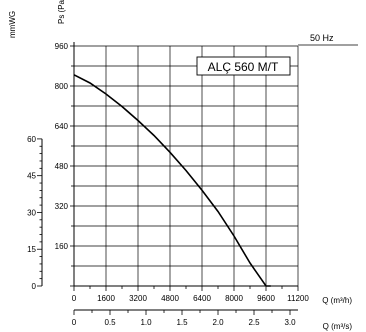 This screenshot has width=366, height=332. What do you see at coordinates (62, 86) in the screenshot?
I see `y-primary-tick-label: 800` at bounding box center [62, 86].